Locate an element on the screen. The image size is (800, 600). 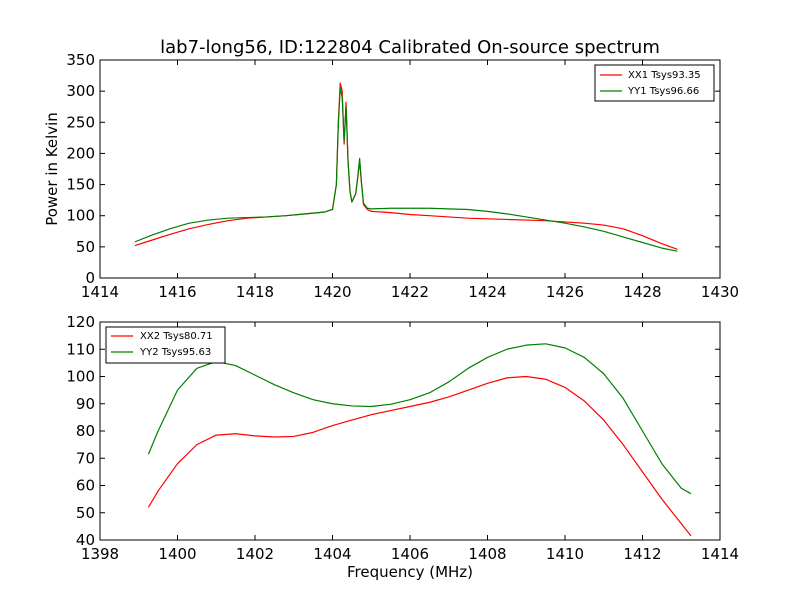
top-x-tick-label: 1430 is located at coordinates (720, 292).